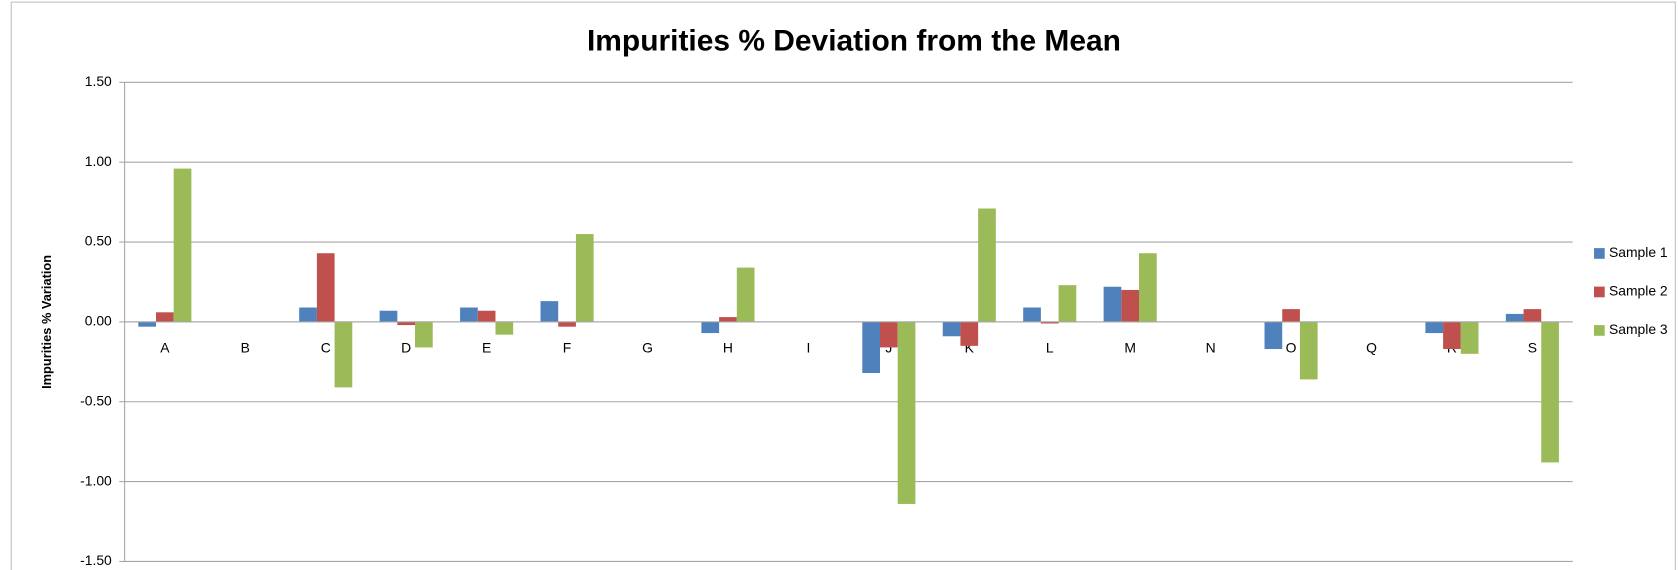  What do you see at coordinates (98, 321) in the screenshot?
I see `y-tick-label: 0.00` at bounding box center [98, 321].